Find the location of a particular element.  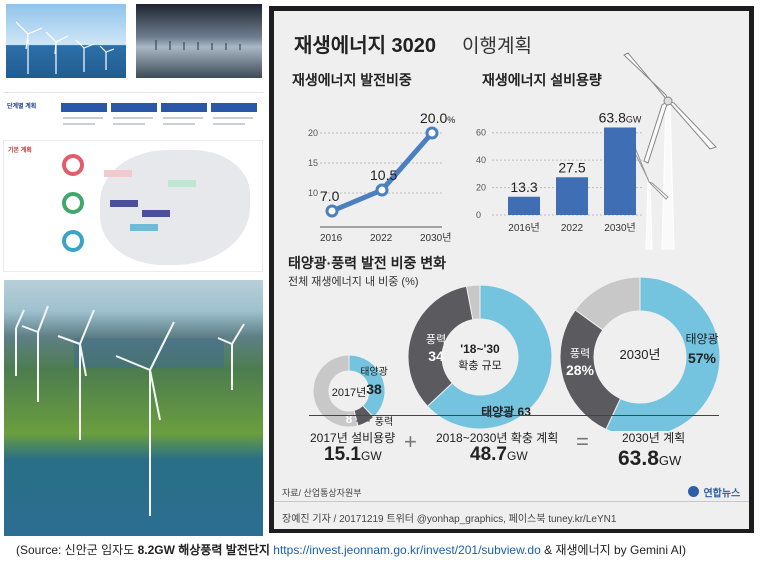

yonhap-logo: 연합뉴스 is located at coordinates (714, 492).